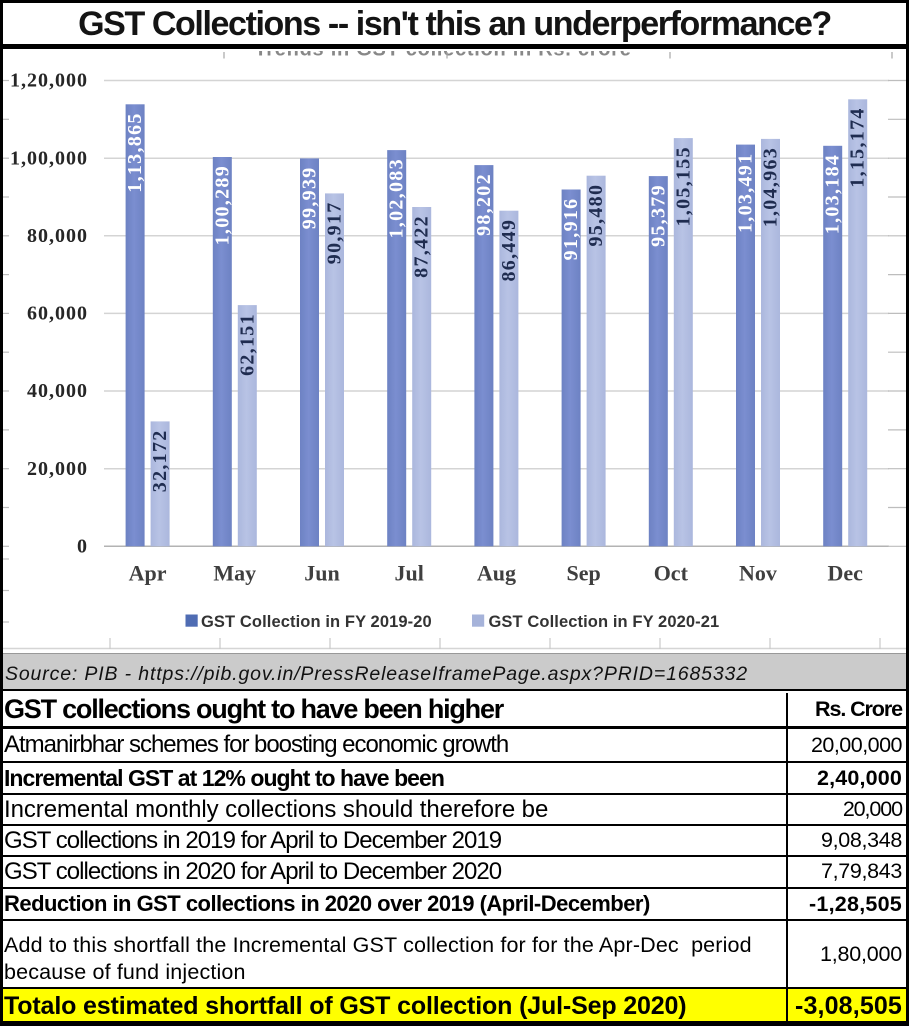 This screenshot has height=1026, width=909. Describe the element at coordinates (57, 391) in the screenshot. I see `svg-text: 40,000` at that location.